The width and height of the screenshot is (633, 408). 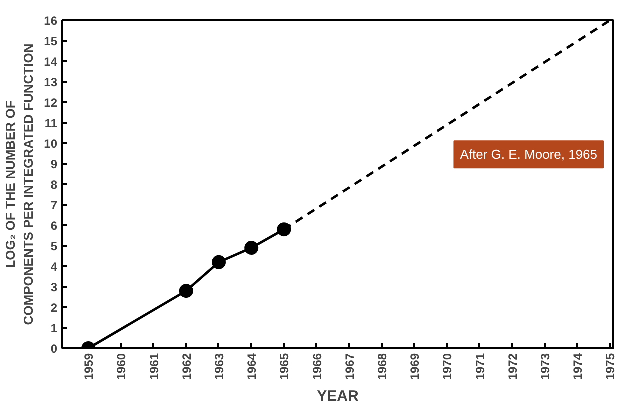 What do you see at coordinates (317, 366) in the screenshot?
I see `x-tick-label: 1966` at bounding box center [317, 366].